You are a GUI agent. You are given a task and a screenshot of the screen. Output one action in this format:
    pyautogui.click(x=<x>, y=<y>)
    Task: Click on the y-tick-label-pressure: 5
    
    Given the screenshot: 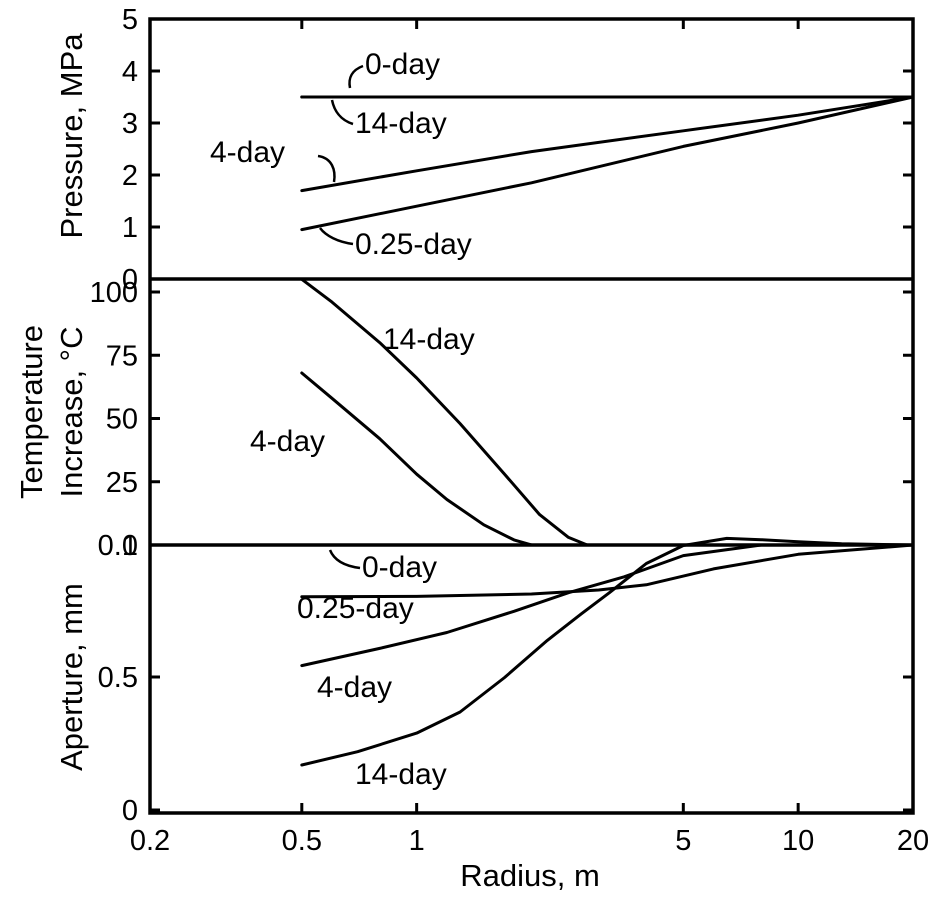 What is the action you would take?
    pyautogui.click(x=130, y=20)
    